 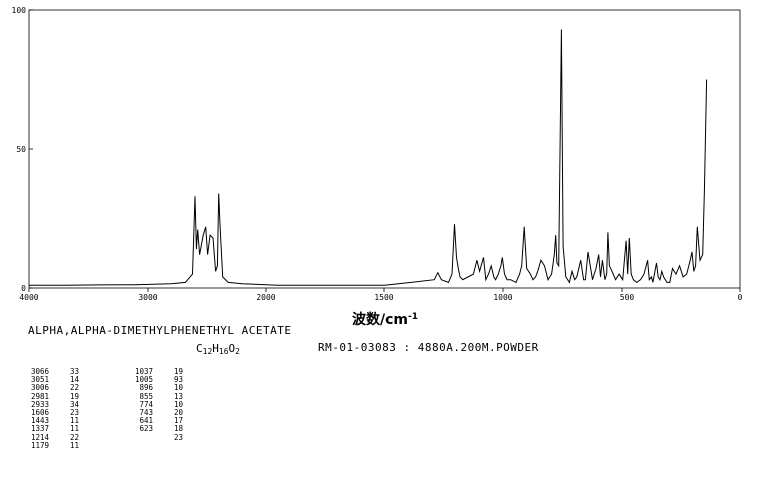 I want to click on y-tick-label-0: 0, so click(x=23, y=288).